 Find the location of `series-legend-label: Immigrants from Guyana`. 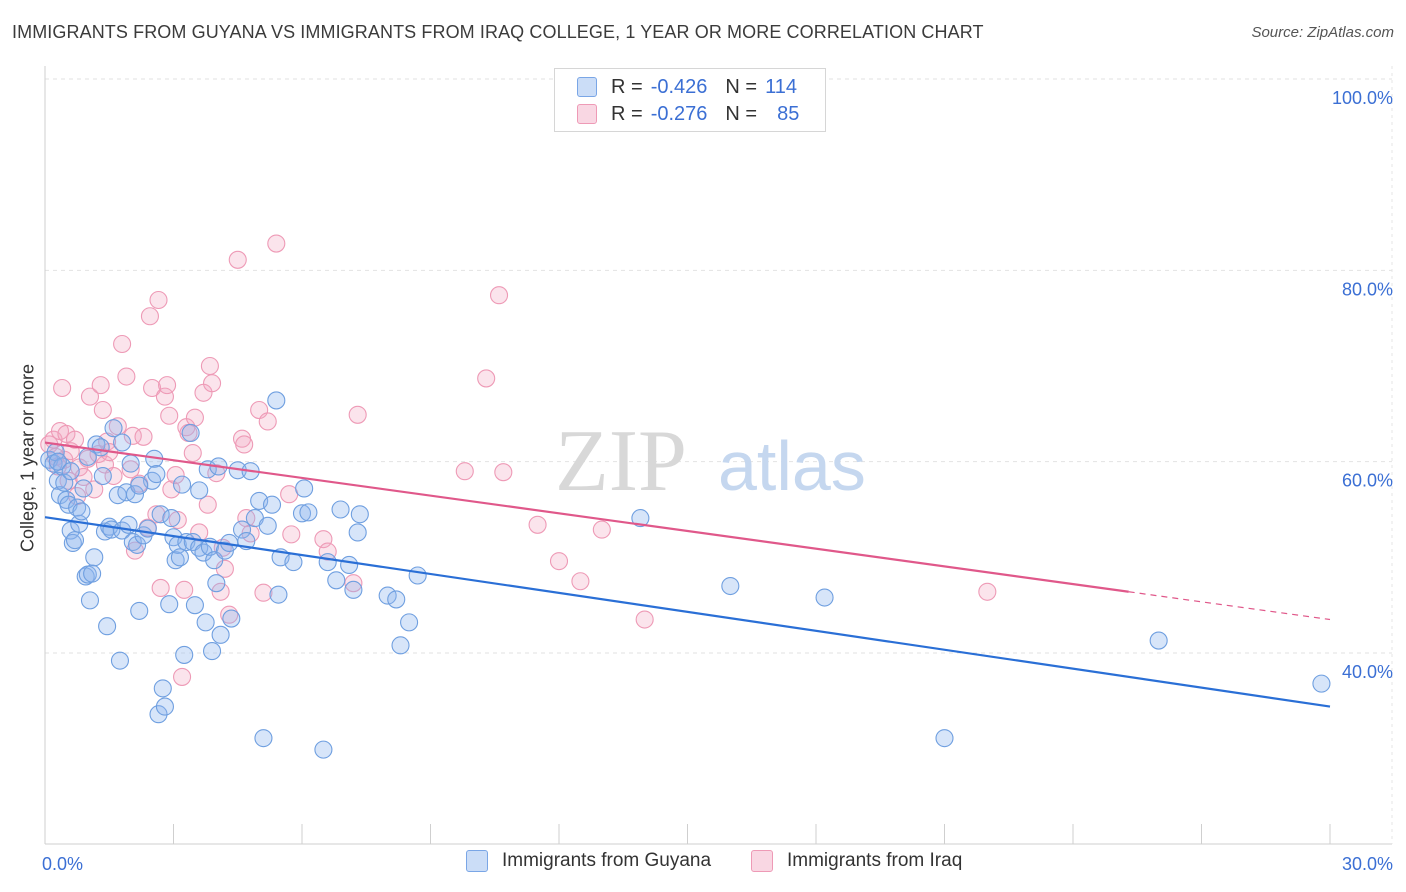

series-legend-label: Immigrants from Guyana is located at coordinates (607, 860).